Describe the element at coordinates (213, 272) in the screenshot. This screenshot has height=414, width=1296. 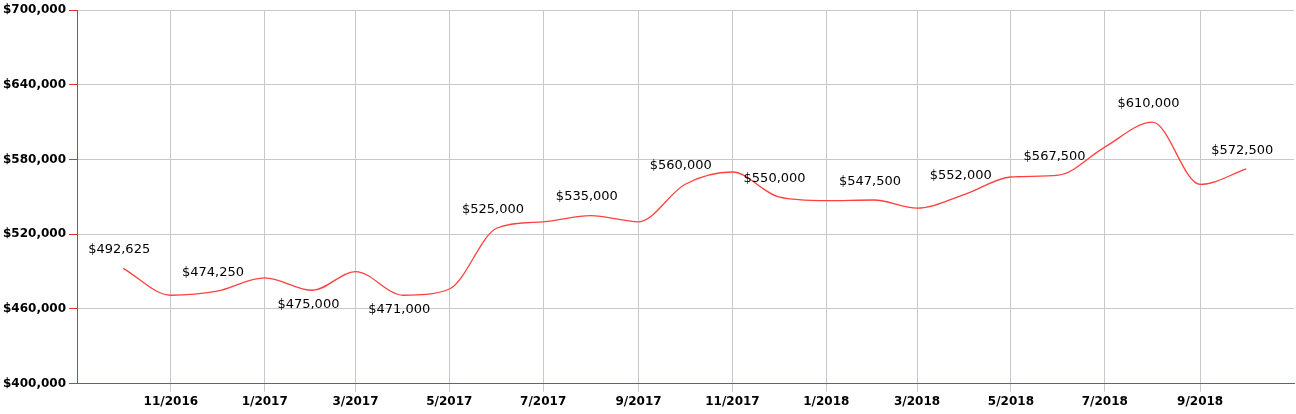
I see `data-label: $474,250` at that location.